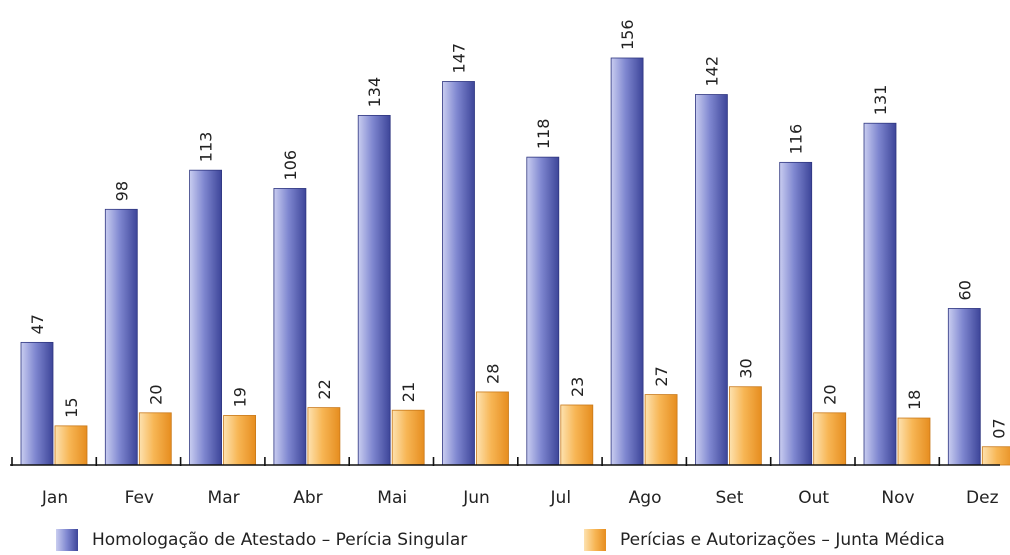  I want to click on data-label-pericias-abr: 22, so click(324, 389).